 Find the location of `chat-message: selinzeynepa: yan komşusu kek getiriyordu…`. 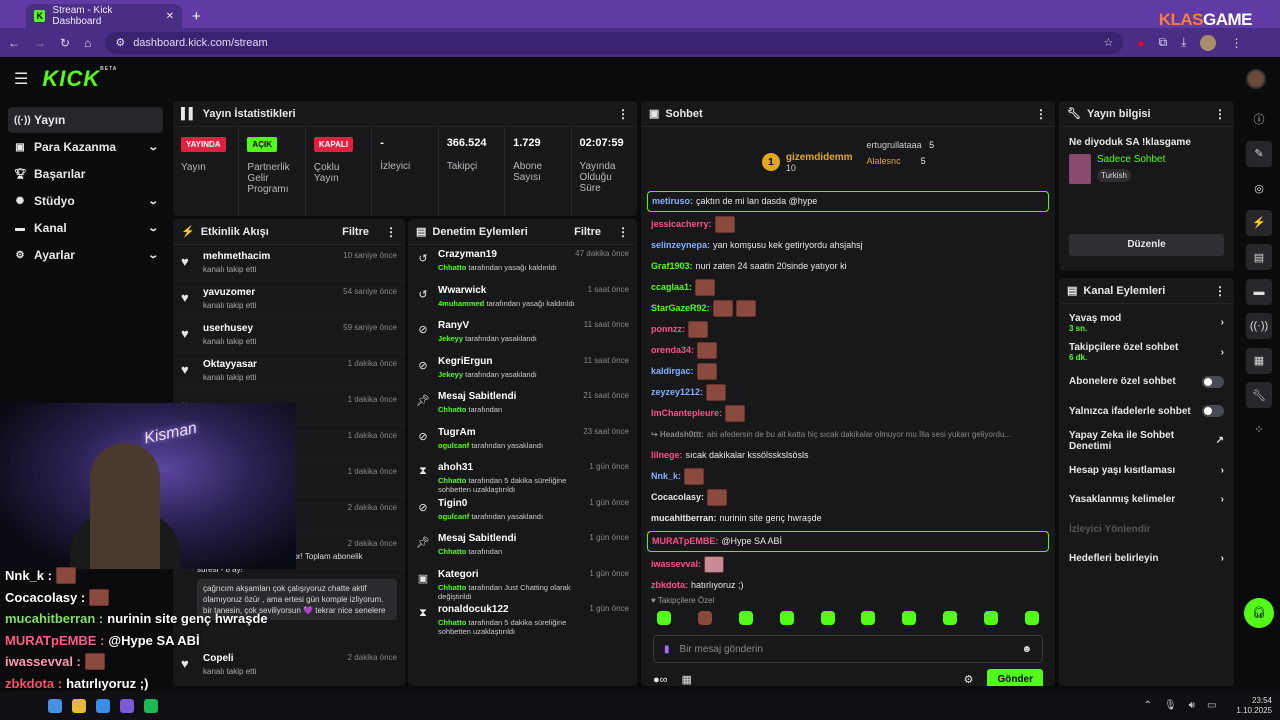

chat-message: selinzeynepa: yan komşusu kek getiriyordu… is located at coordinates (848, 245).